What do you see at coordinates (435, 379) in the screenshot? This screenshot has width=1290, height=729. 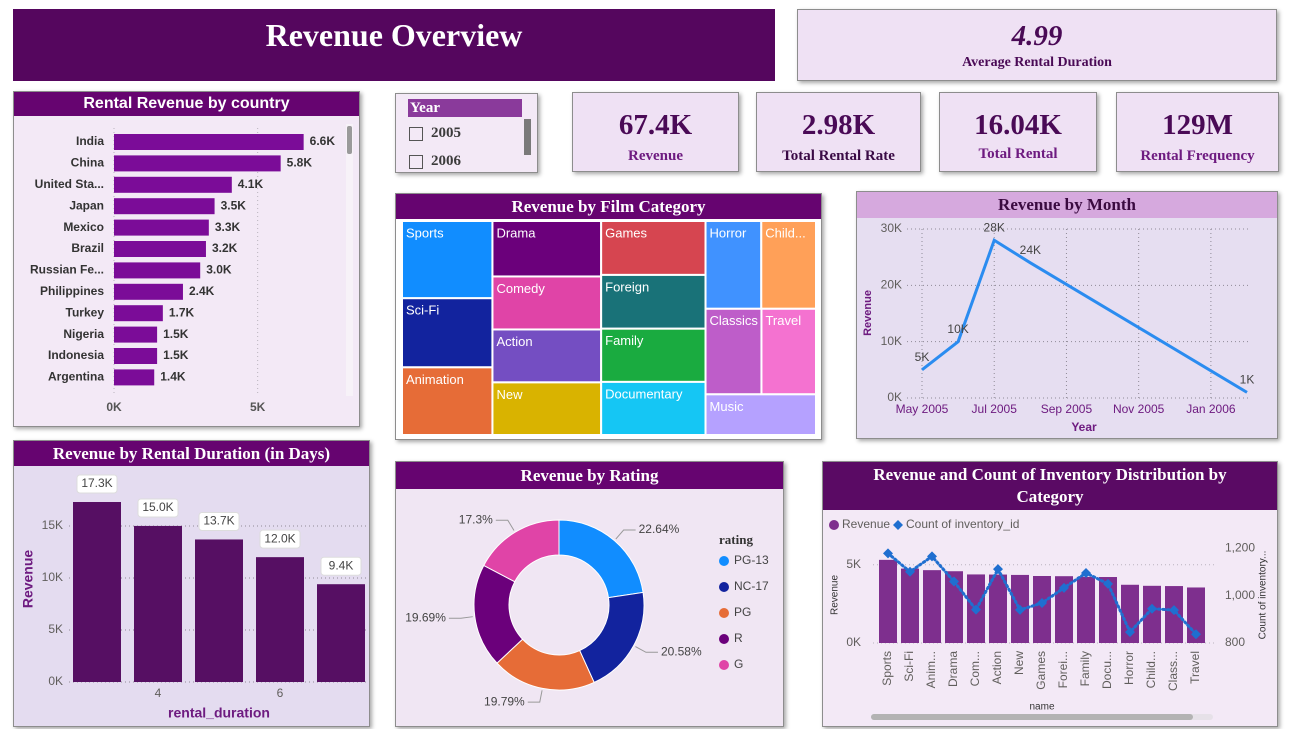 I see `cell-label: Animation` at bounding box center [435, 379].